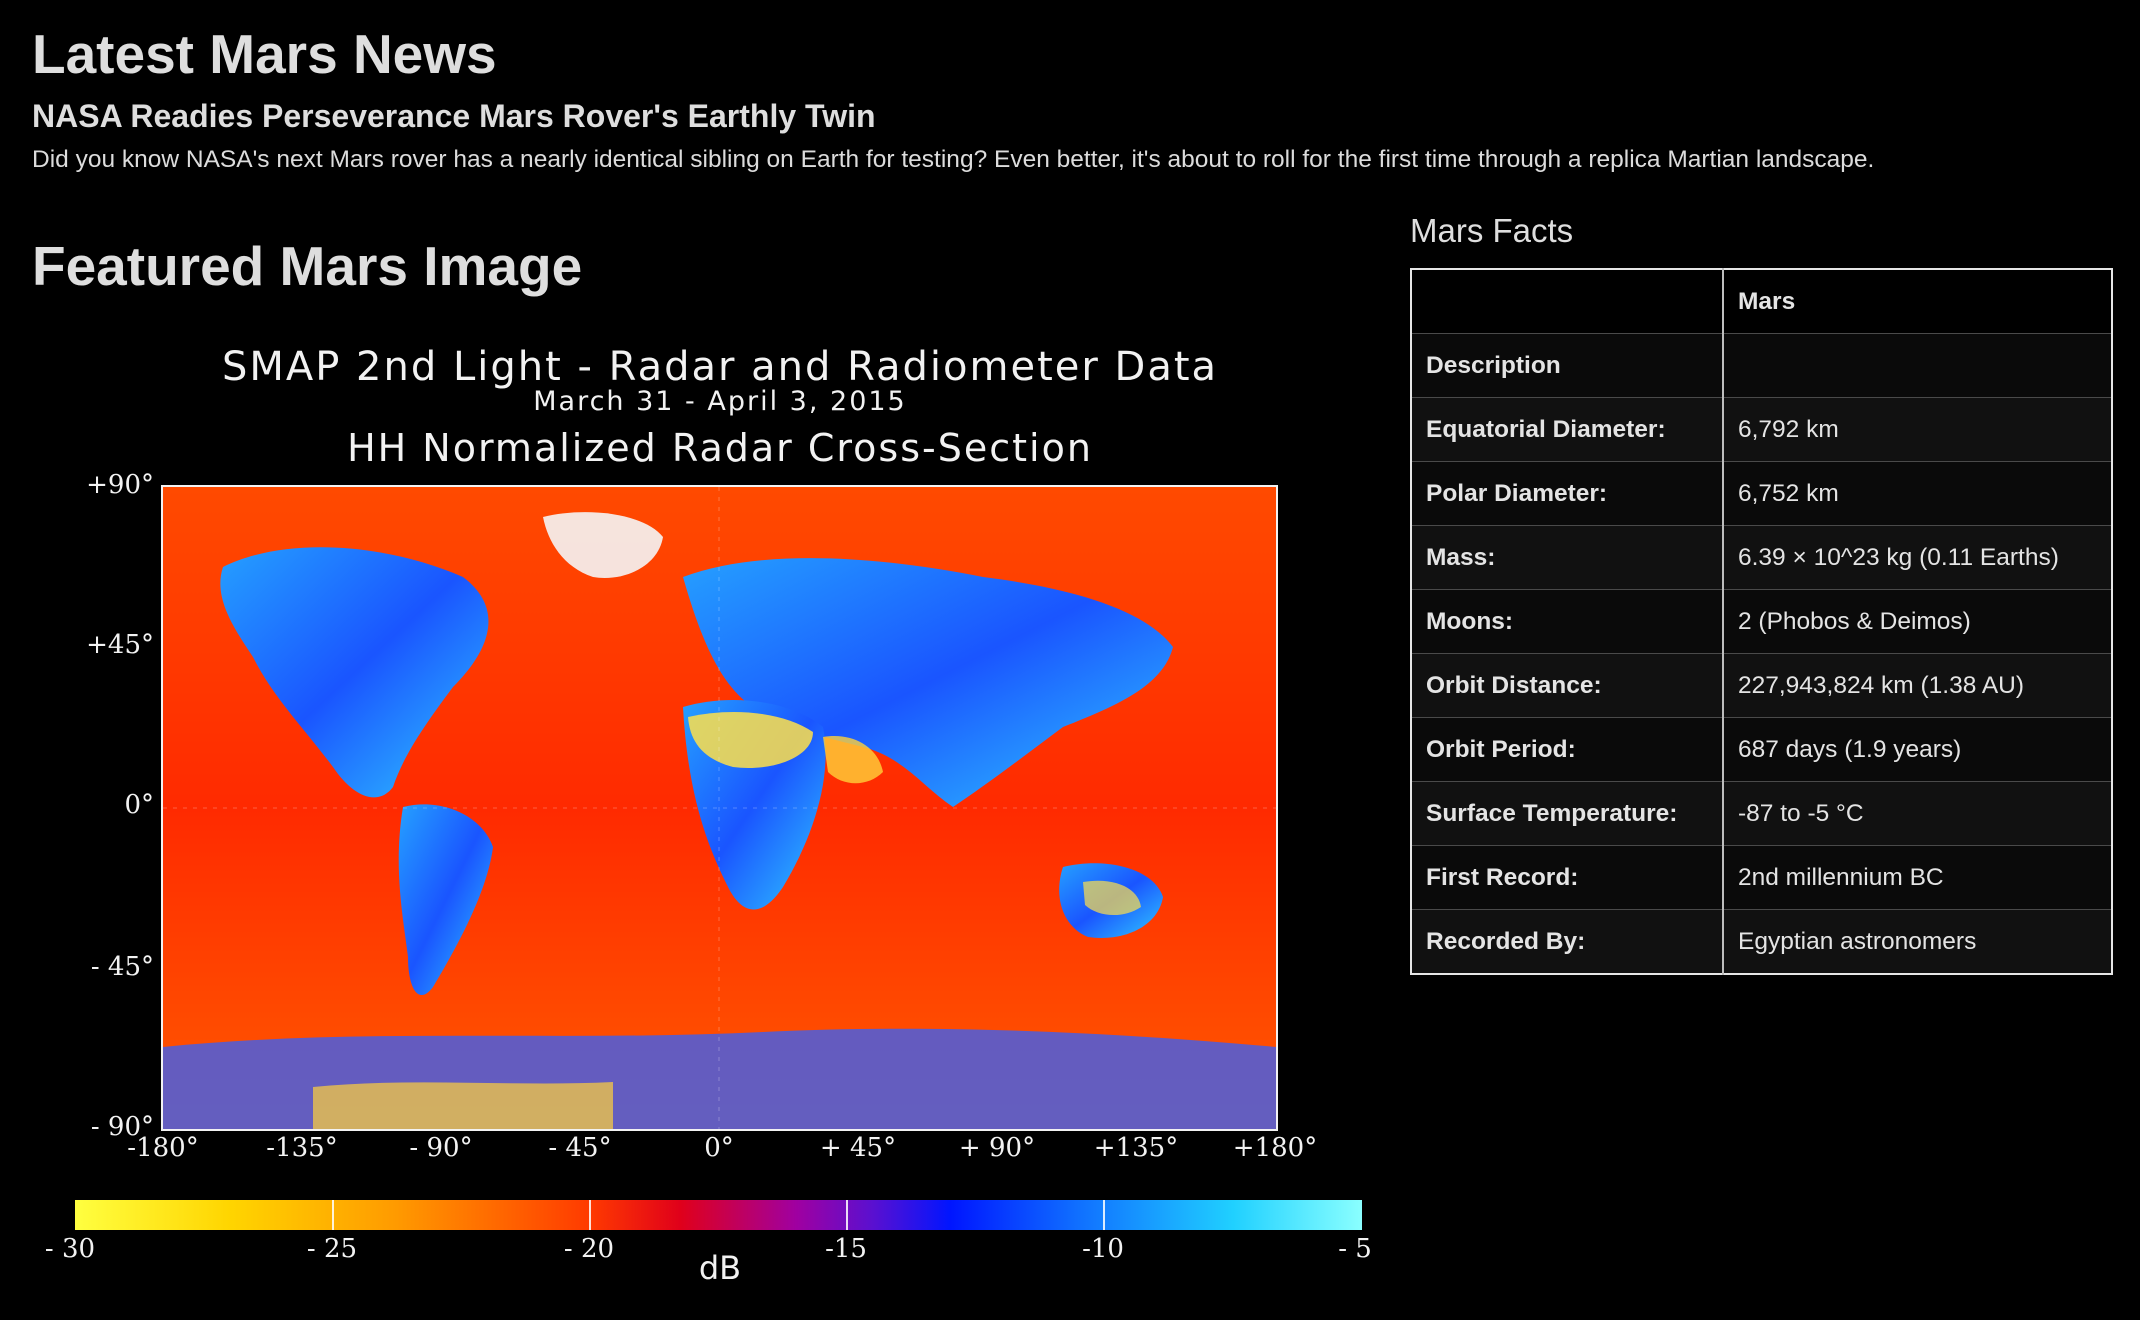 This screenshot has height=1320, width=2140. I want to click on lat-label-45s: - 45°, so click(122, 967).